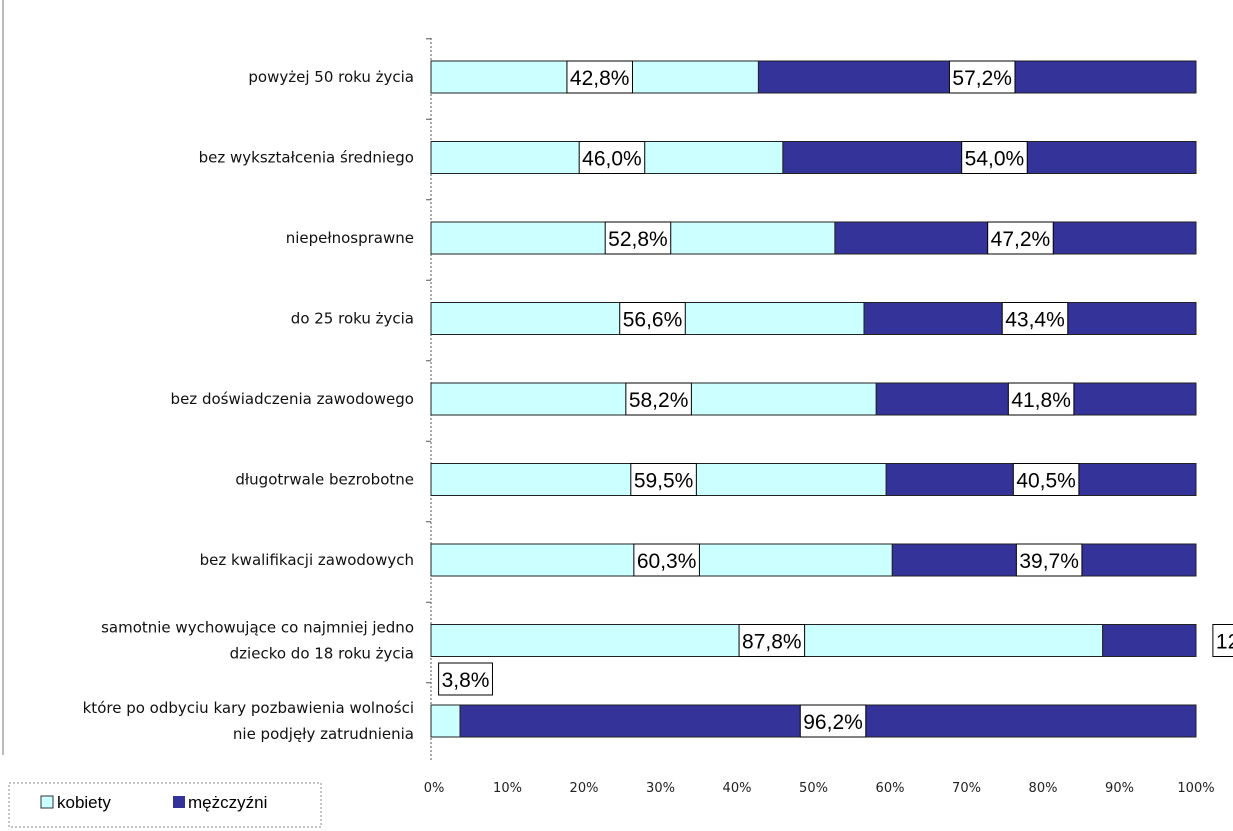 The height and width of the screenshot is (831, 1233). What do you see at coordinates (584, 788) in the screenshot?
I see `x-tick-label: 20%` at bounding box center [584, 788].